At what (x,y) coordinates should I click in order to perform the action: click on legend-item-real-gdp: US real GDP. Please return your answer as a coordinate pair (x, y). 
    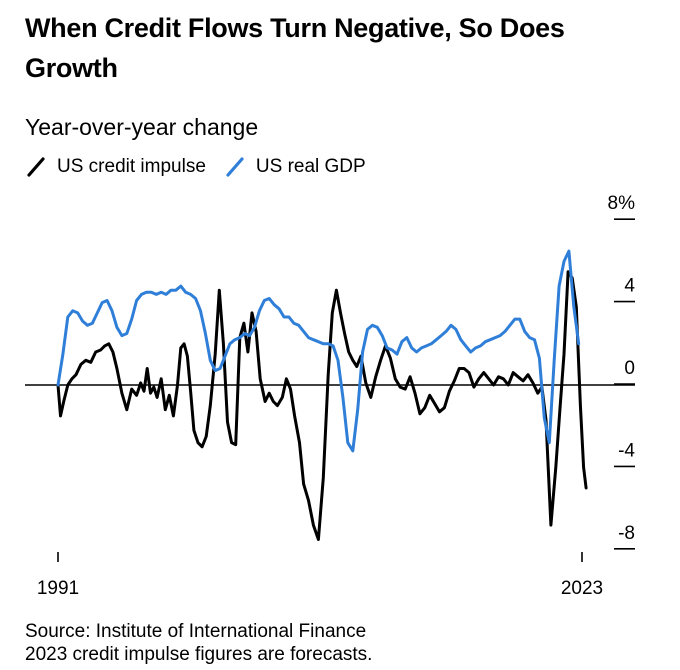
    Looking at the image, I should click on (295, 167).